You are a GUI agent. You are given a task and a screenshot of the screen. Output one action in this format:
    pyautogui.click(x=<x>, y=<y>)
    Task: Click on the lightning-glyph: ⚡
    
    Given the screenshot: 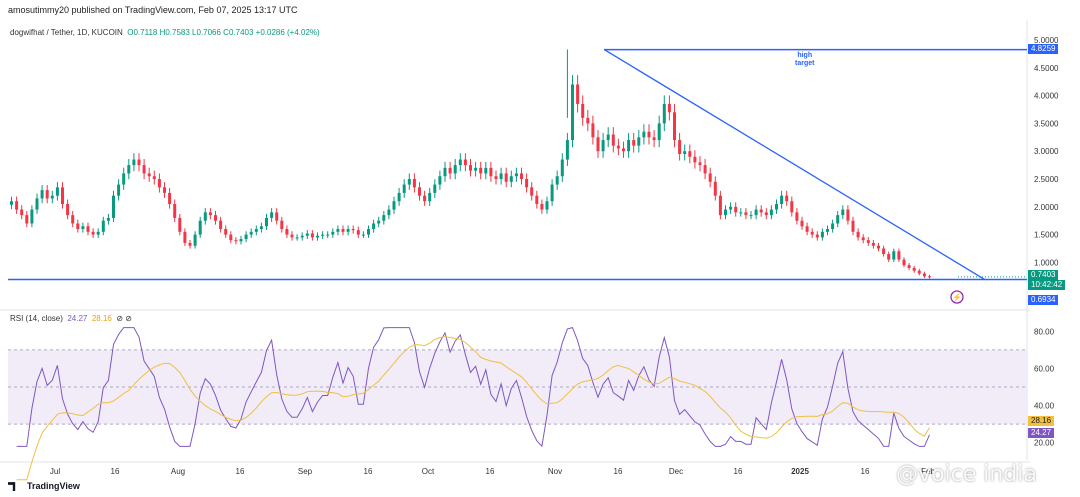 What is the action you would take?
    pyautogui.click(x=957, y=297)
    